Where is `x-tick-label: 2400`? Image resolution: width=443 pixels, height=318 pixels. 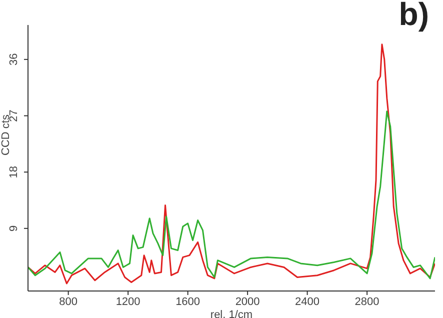 x-tick-label: 2400 is located at coordinates (307, 302).